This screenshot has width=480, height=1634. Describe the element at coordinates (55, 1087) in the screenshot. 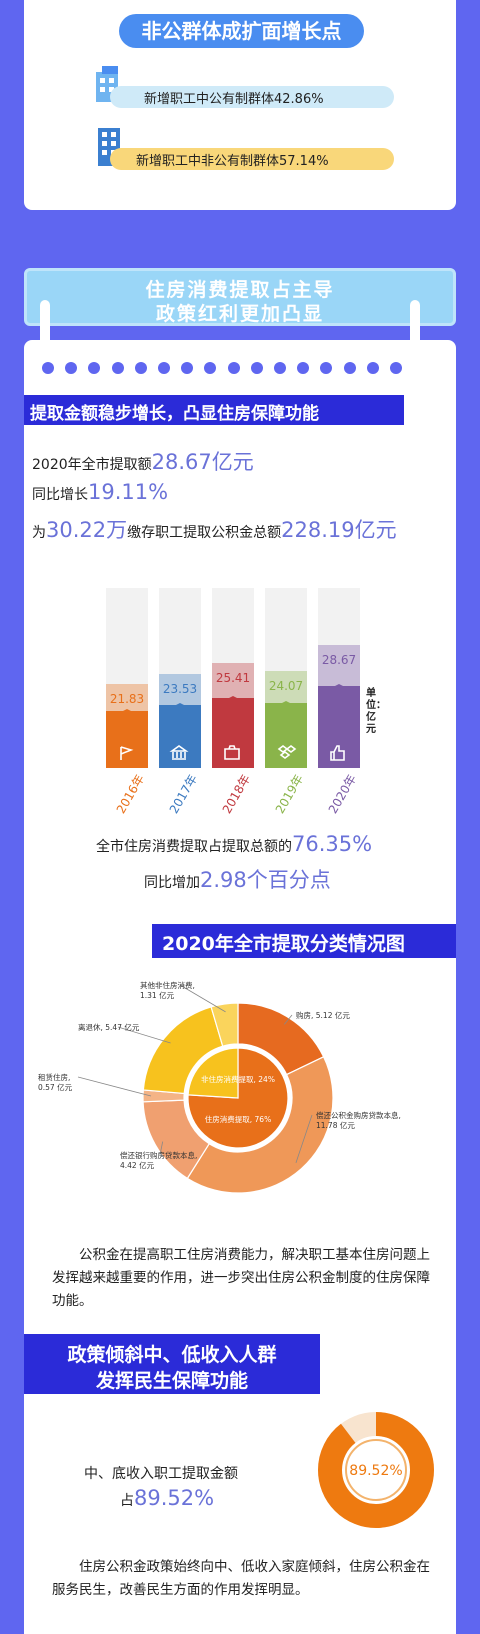

I see `pie-outer-label: 0.57 亿元` at that location.